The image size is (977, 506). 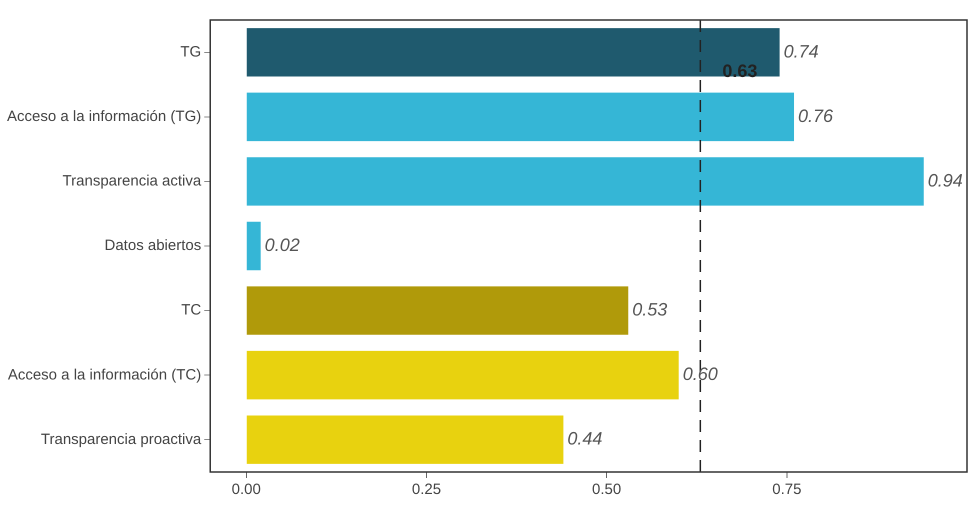 I want to click on y-tick-label: TC, so click(x=191, y=310).